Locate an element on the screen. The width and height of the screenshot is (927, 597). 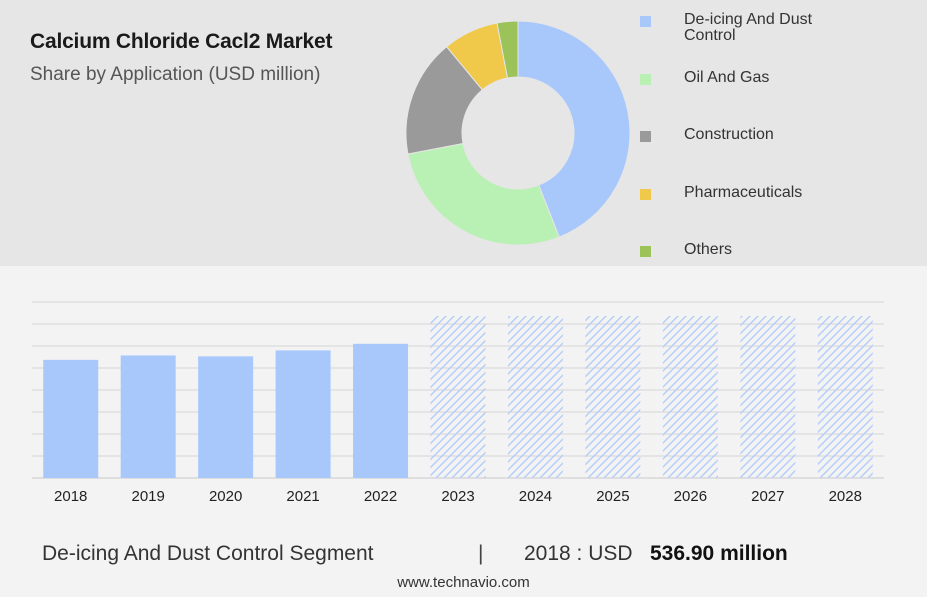
legend-item: Oil And Gas is located at coordinates (747, 77).